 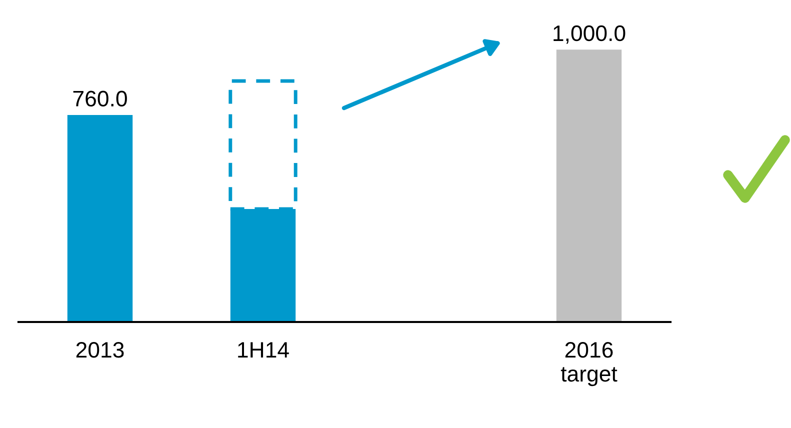 What do you see at coordinates (589, 364) in the screenshot?
I see `x-tick-label: 2016 target` at bounding box center [589, 364].